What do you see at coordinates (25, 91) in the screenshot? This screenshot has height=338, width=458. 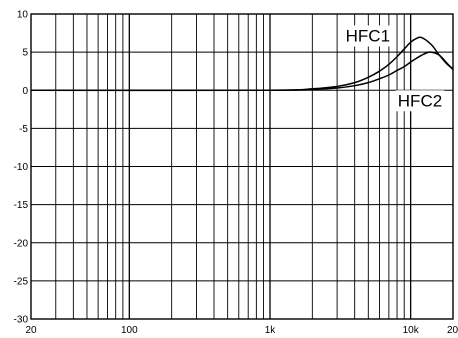 I see `y-tick-label: 0` at bounding box center [25, 91].